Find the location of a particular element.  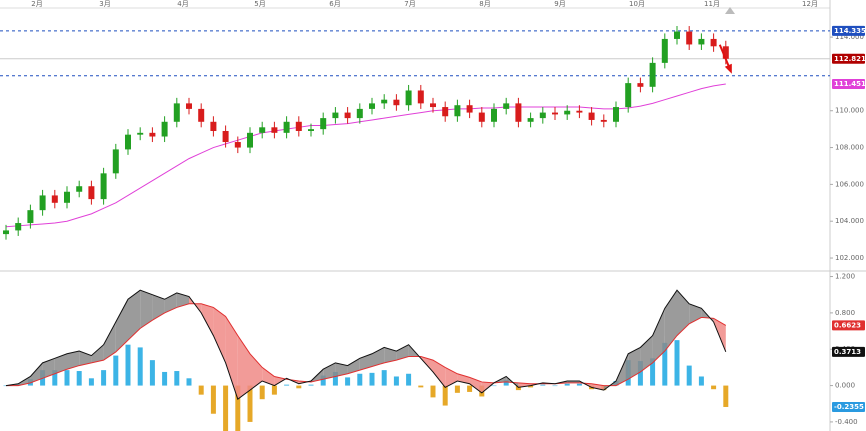

dif-label: 0.3713 is located at coordinates (847, 352).